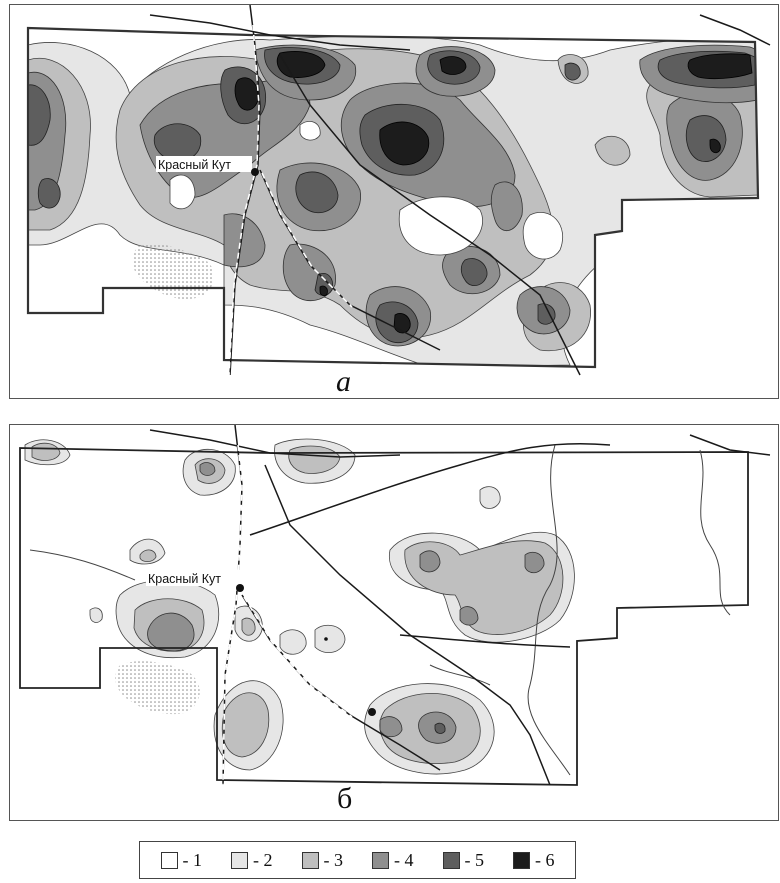 The image size is (780, 883). Describe the element at coordinates (345, 798) in the screenshot. I see `panel-label-b: б` at that location.